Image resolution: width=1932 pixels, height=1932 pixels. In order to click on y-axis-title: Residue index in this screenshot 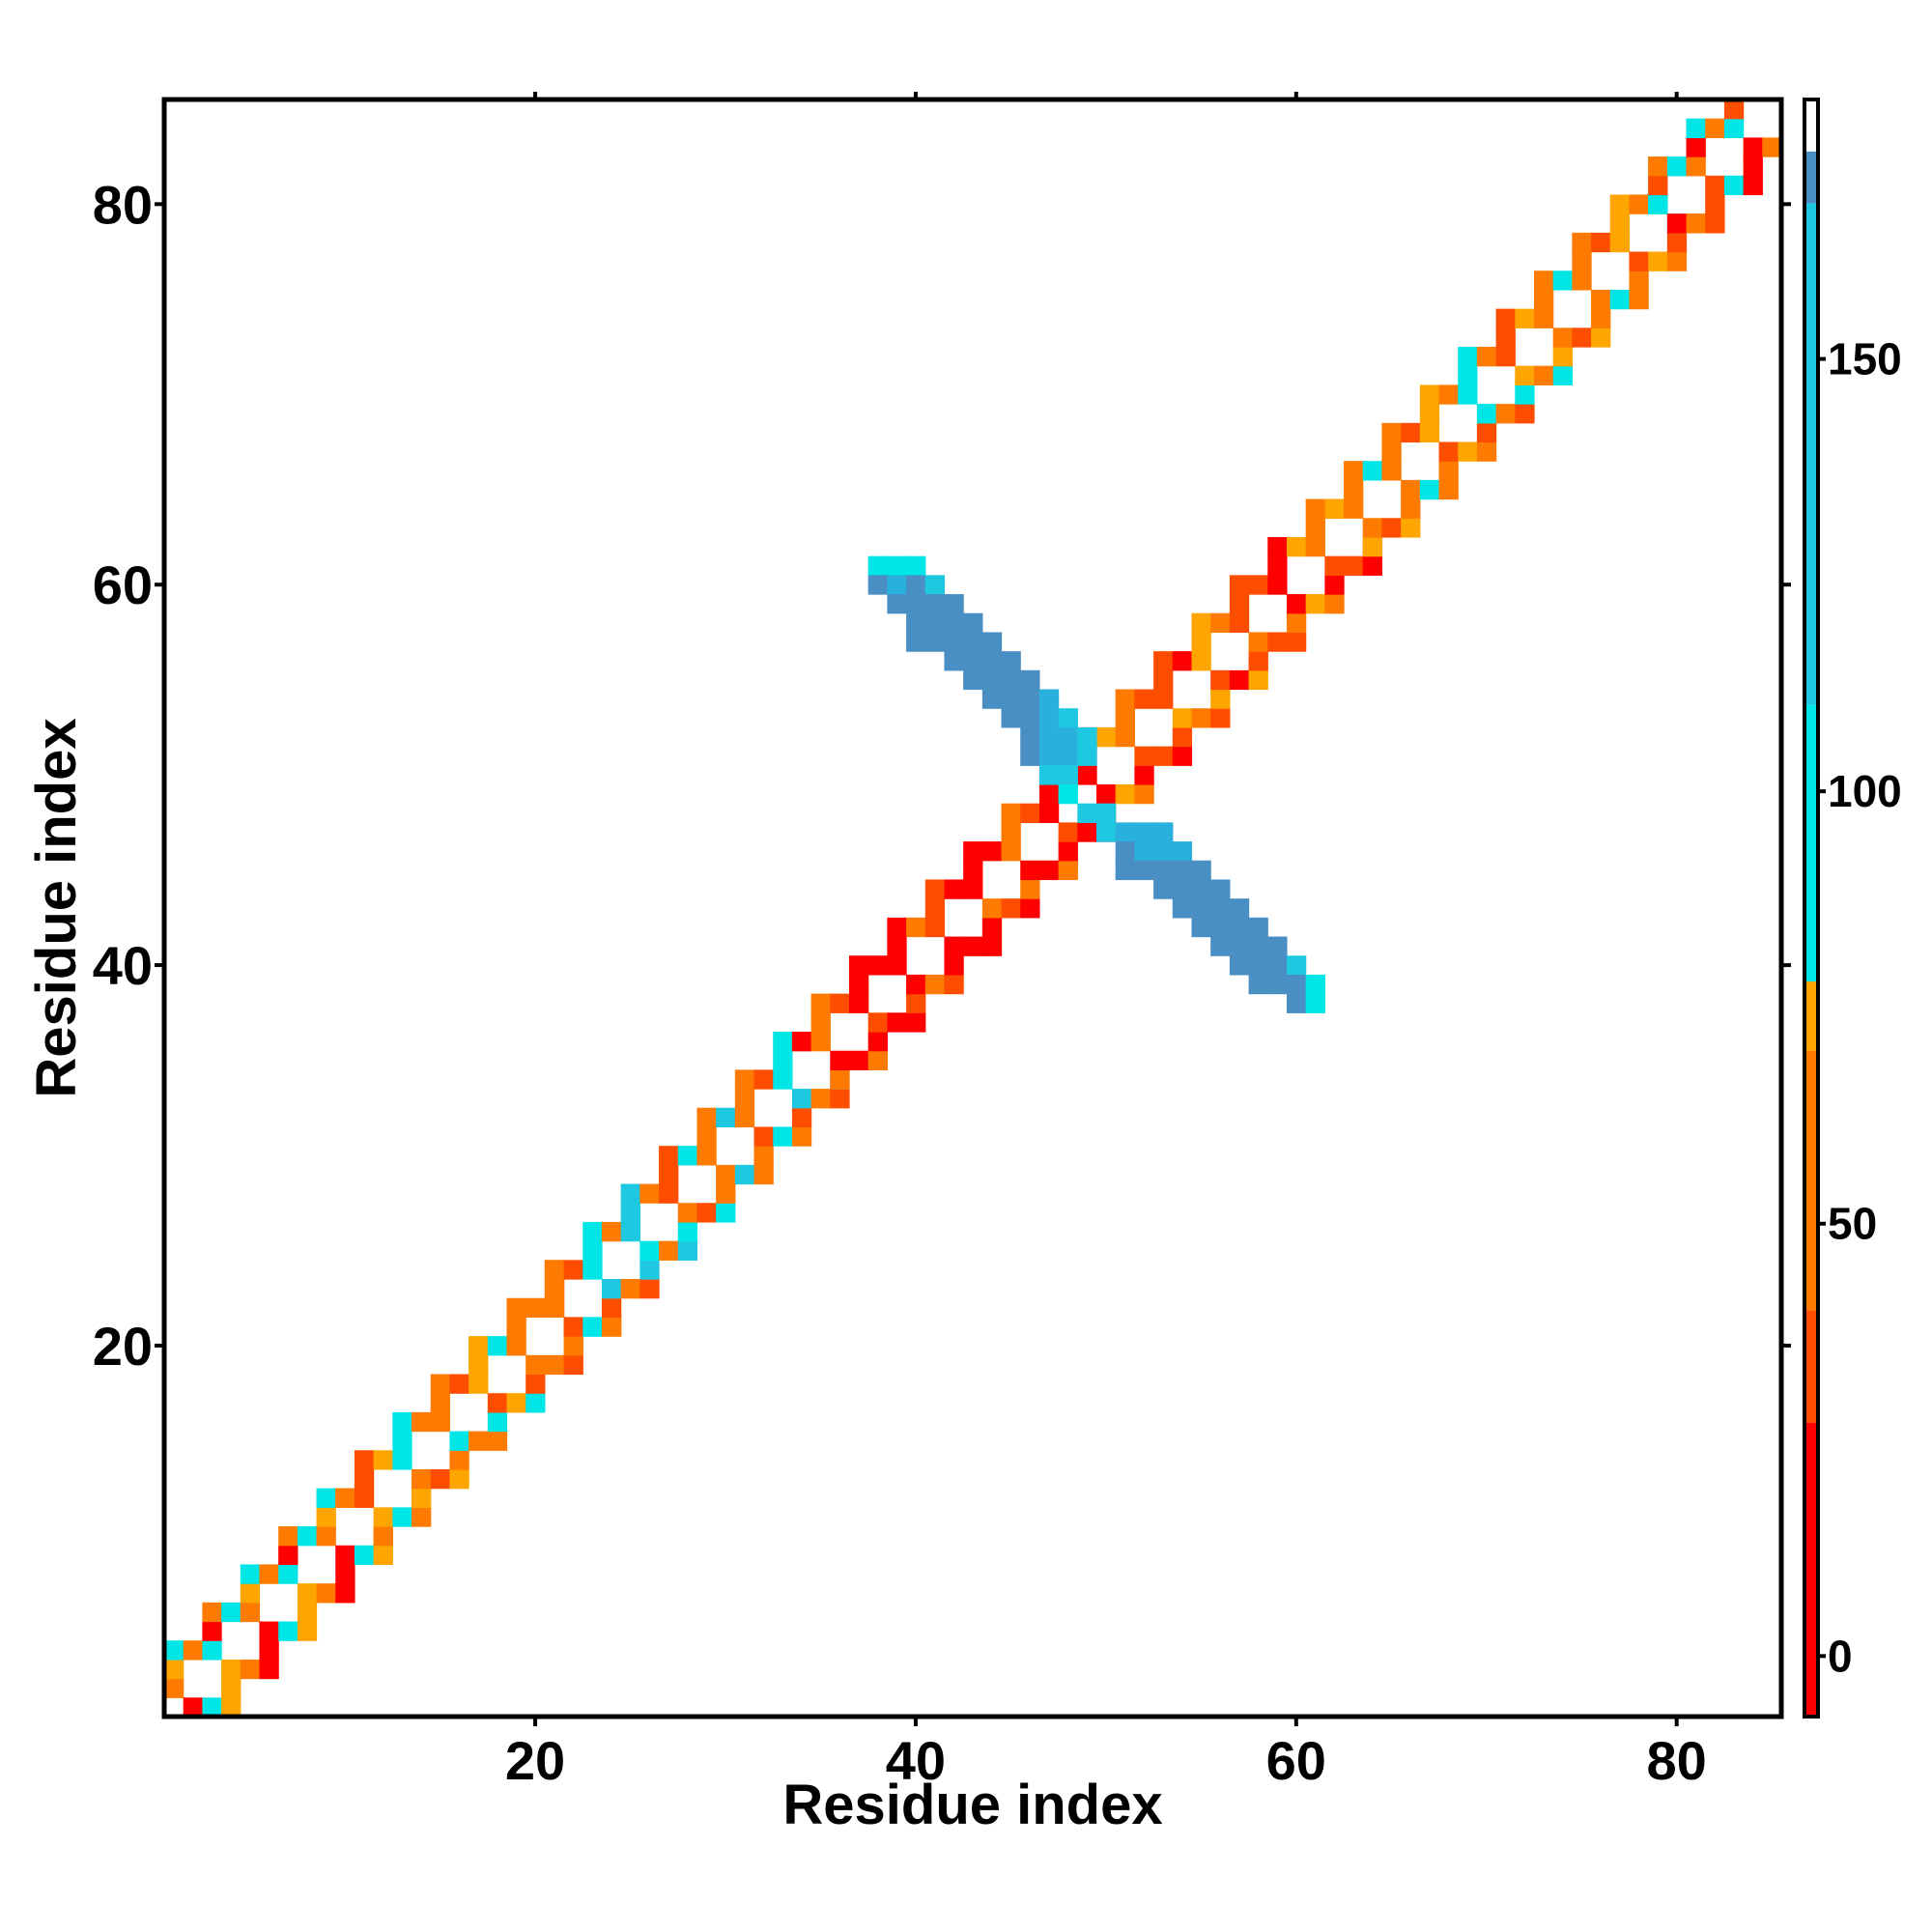, I will do `click(56, 907)`.